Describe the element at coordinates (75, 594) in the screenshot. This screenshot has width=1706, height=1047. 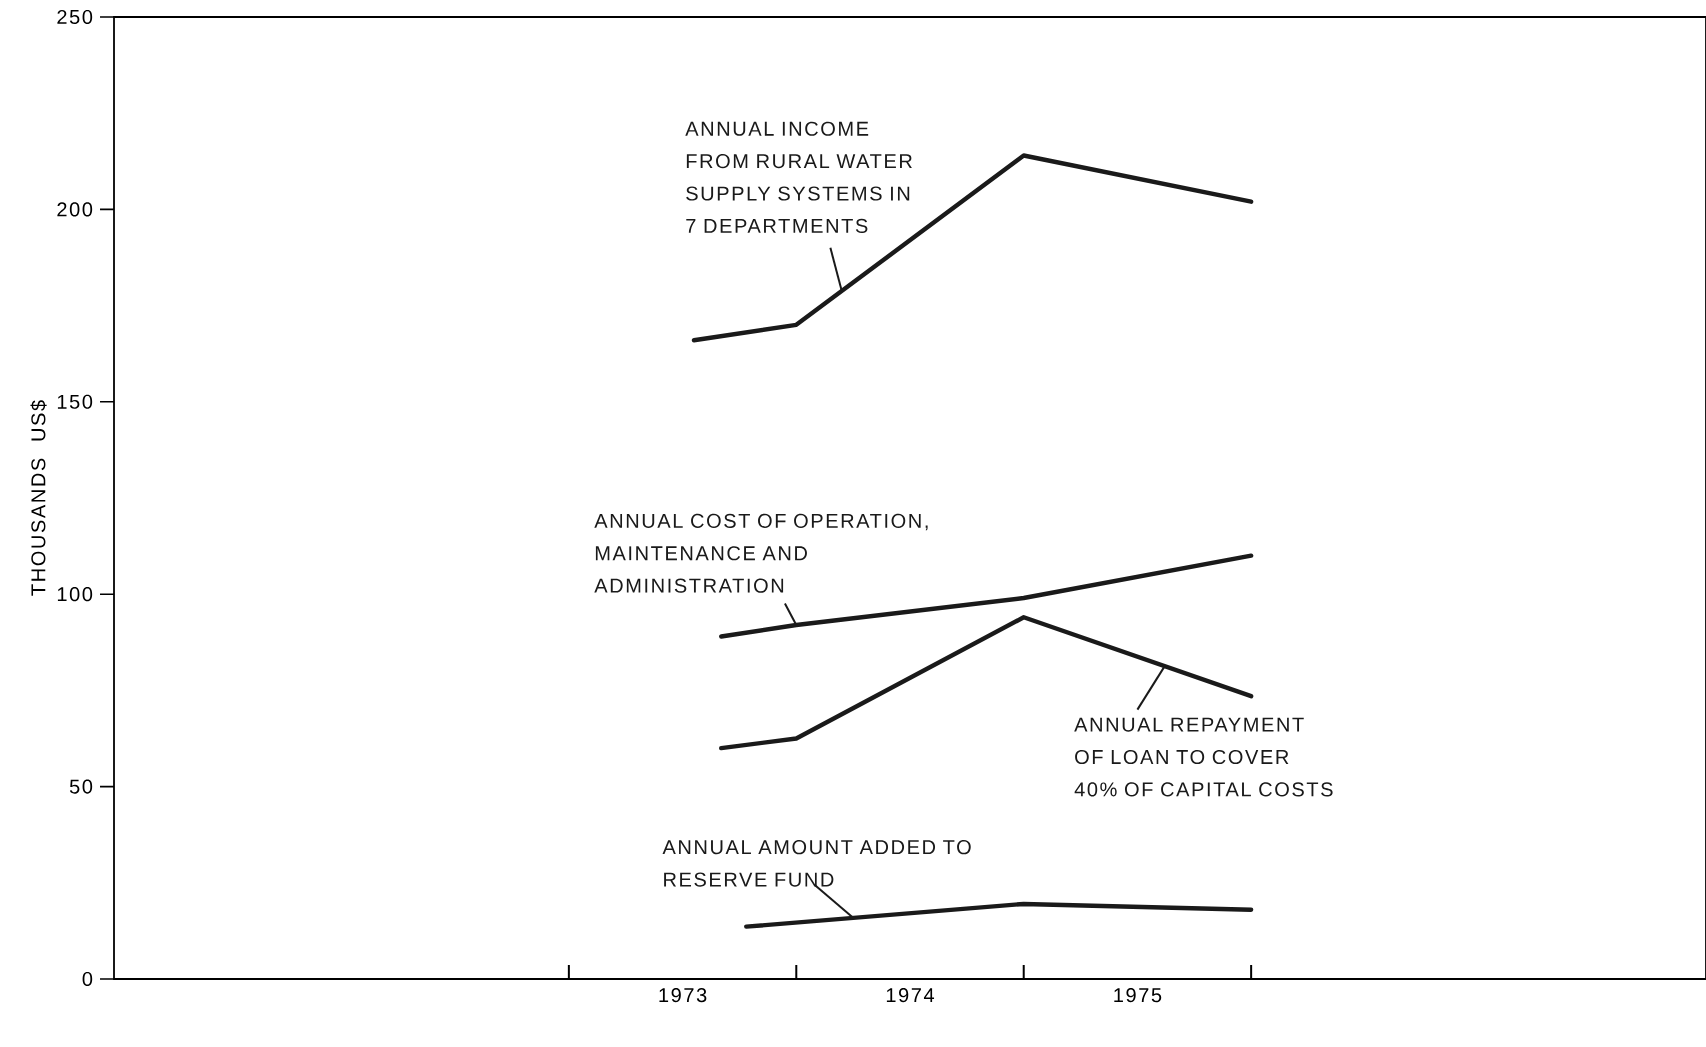
I see `y-tick-label: 100` at that location.